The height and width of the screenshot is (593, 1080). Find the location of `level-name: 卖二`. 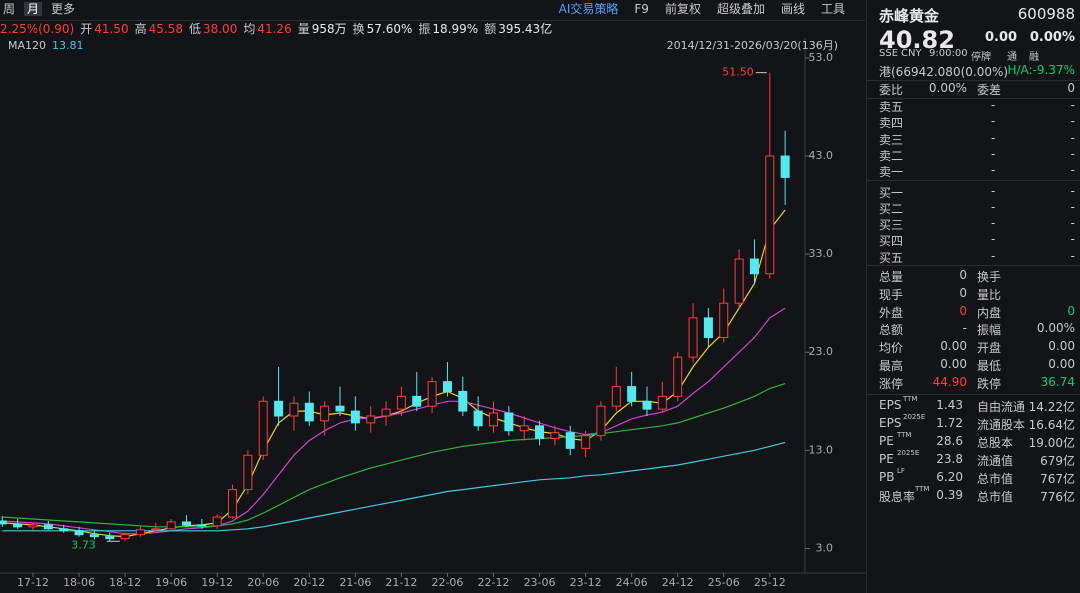

level-name: 卖二 is located at coordinates (891, 155).